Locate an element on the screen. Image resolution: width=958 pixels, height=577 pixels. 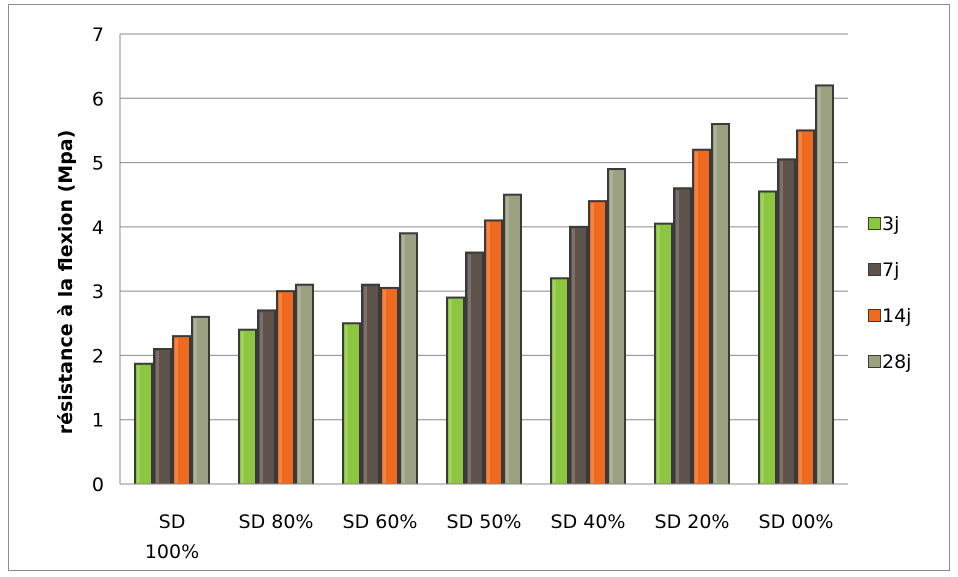
x-tick-label: SD 50% is located at coordinates (484, 522).